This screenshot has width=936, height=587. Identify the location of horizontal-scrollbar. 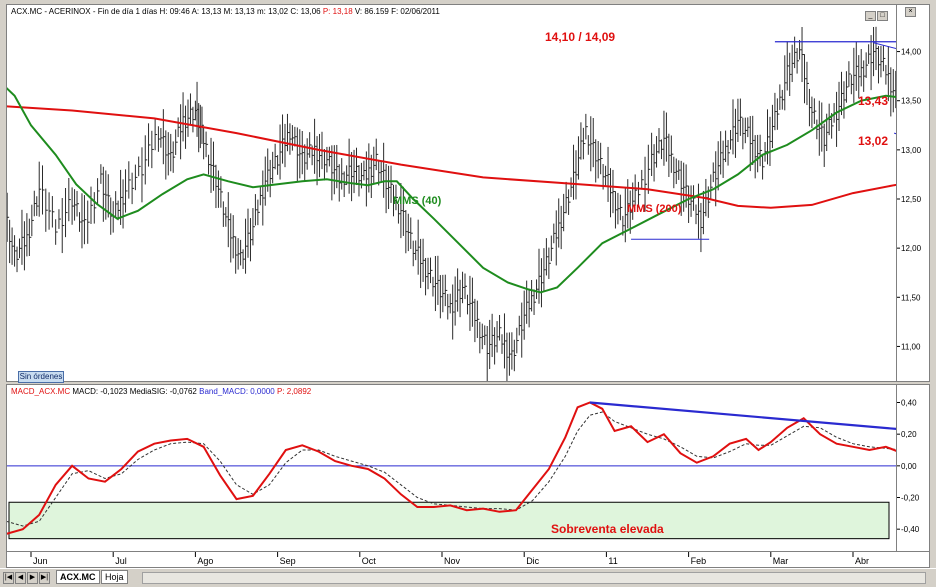
(534, 578).